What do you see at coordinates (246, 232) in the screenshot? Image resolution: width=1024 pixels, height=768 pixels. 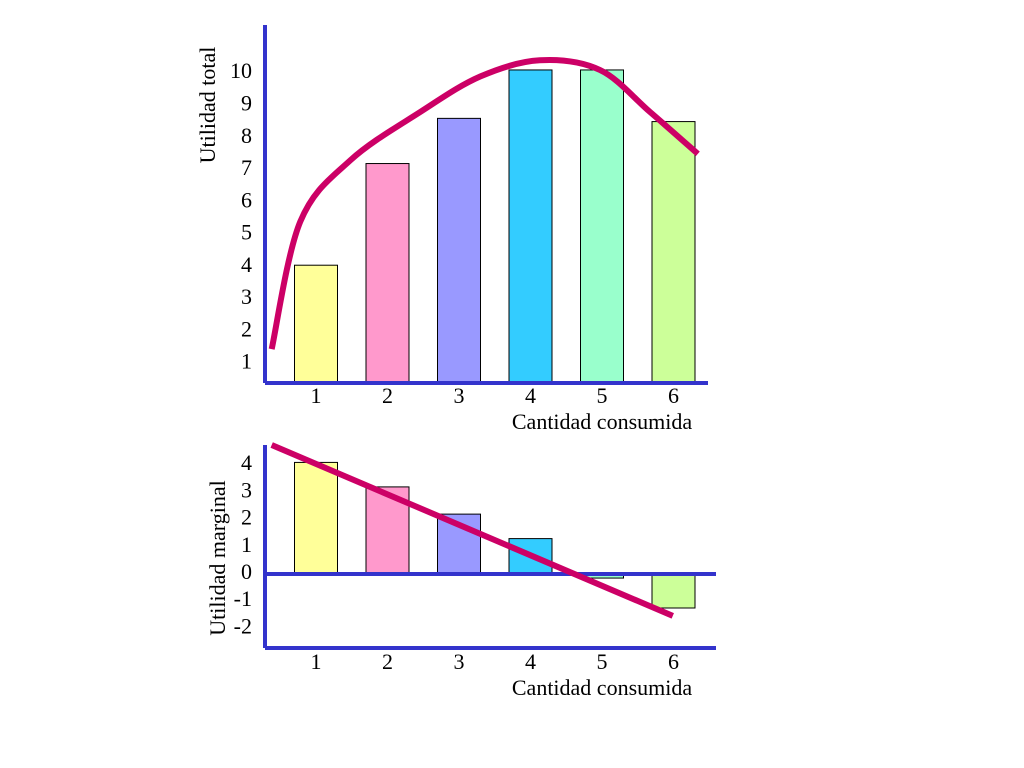 I see `y-tick-label: 5` at bounding box center [246, 232].